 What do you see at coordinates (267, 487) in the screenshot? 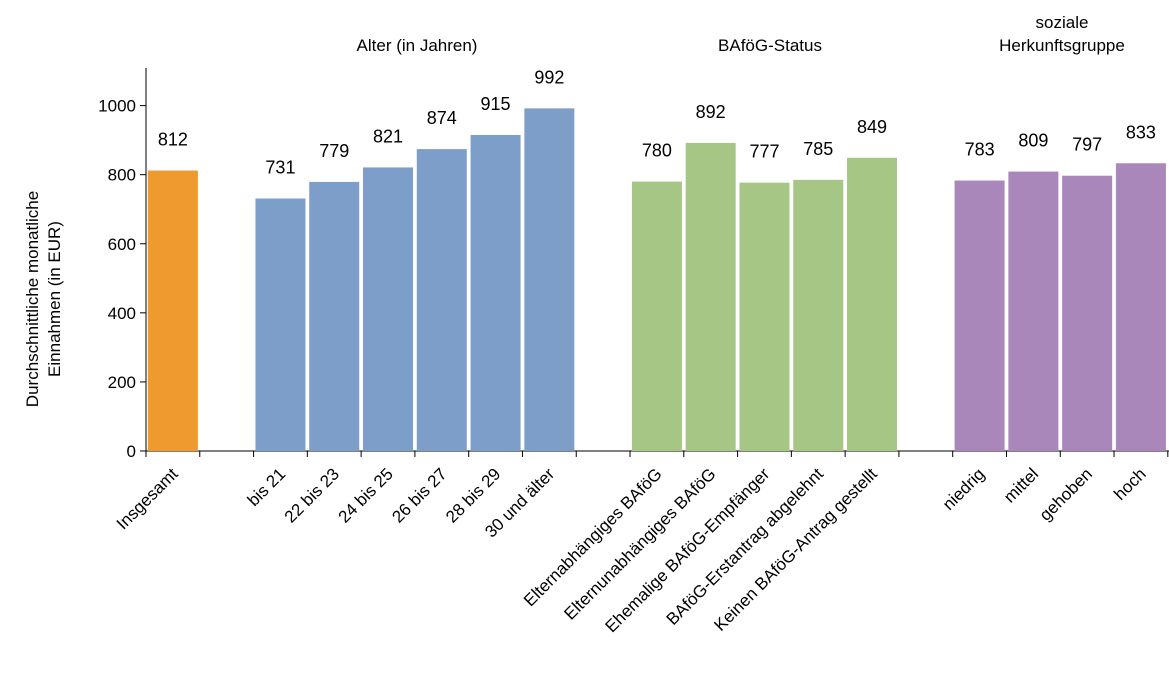
I see `x-tick-label: bis 21` at bounding box center [267, 487].